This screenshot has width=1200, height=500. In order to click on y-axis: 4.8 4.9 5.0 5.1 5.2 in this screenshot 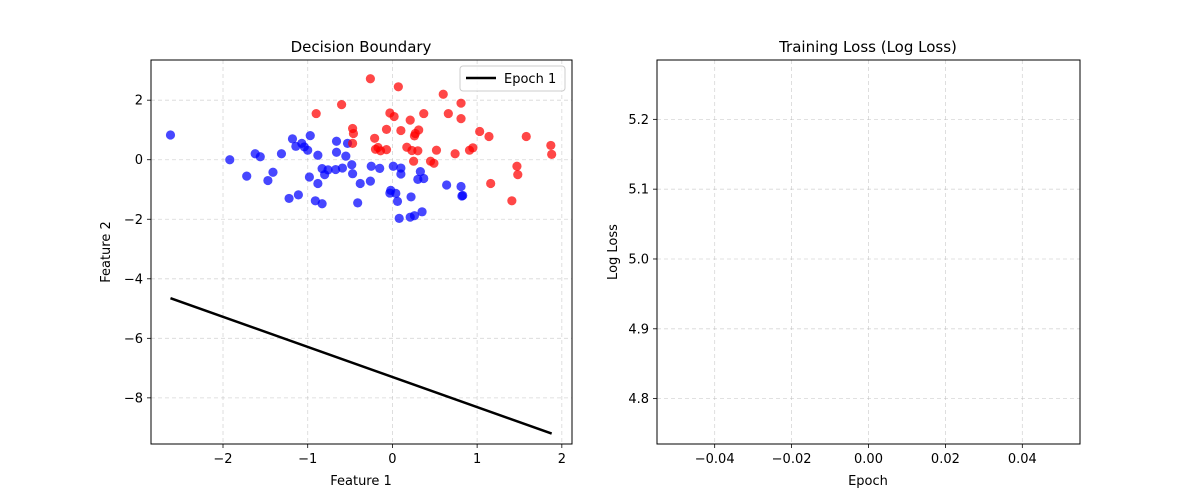, I will do `click(642, 260)`.